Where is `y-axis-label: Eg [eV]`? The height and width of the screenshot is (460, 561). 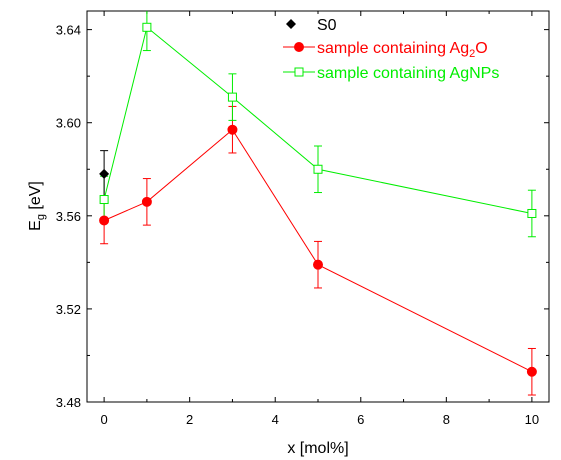
y-axis-label: Eg [eV] is located at coordinates (37, 206).